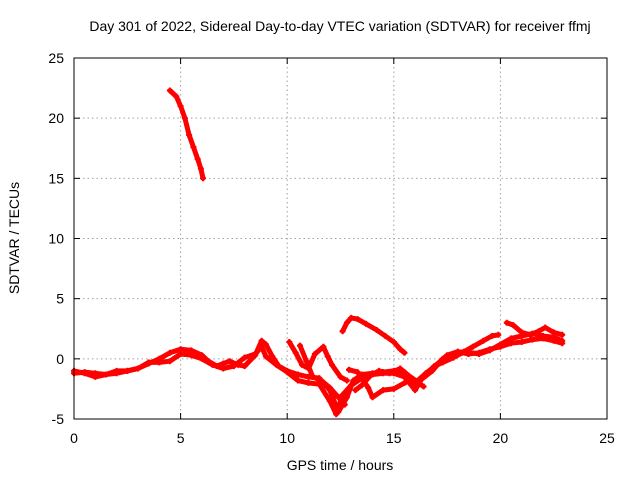  What do you see at coordinates (181, 438) in the screenshot?
I see `x-tick-label: 5` at bounding box center [181, 438].